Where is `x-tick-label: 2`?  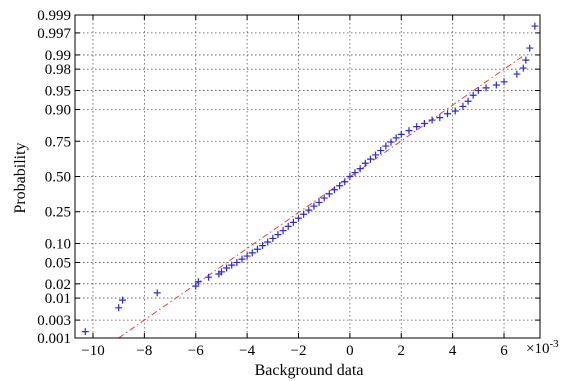 x-tick-label: 2 is located at coordinates (402, 351).